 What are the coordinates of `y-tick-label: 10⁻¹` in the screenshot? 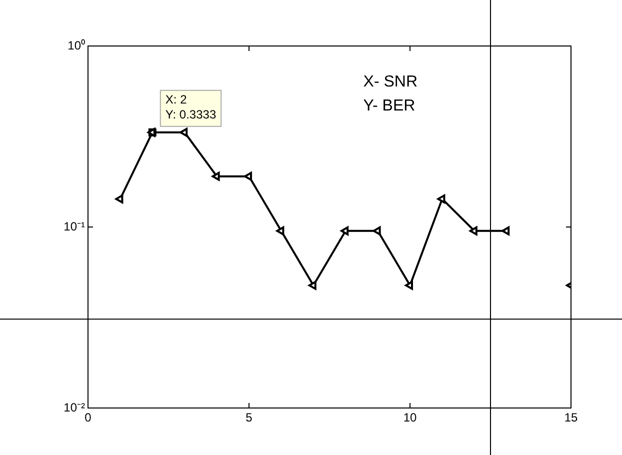 It's located at (75, 226).